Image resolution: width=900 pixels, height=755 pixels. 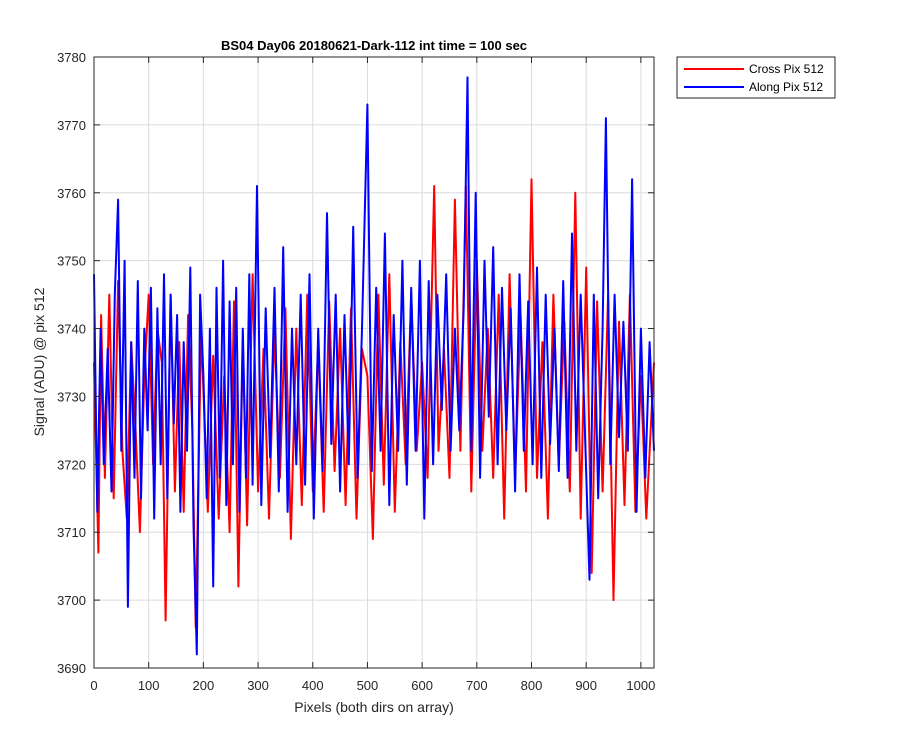 What do you see at coordinates (71, 396) in the screenshot?
I see `y-tick-label: 3730` at bounding box center [71, 396].